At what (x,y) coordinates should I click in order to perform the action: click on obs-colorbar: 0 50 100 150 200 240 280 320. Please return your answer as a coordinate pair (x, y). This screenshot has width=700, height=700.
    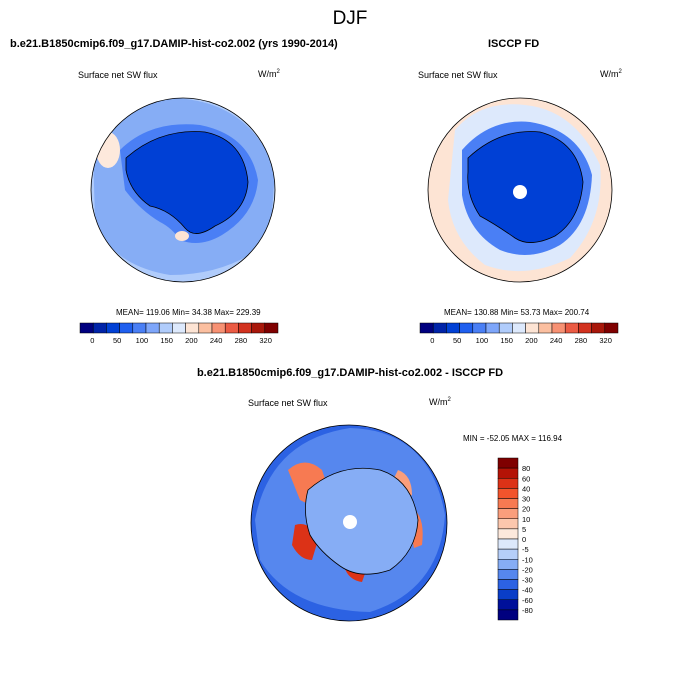
    Looking at the image, I should click on (519, 333).